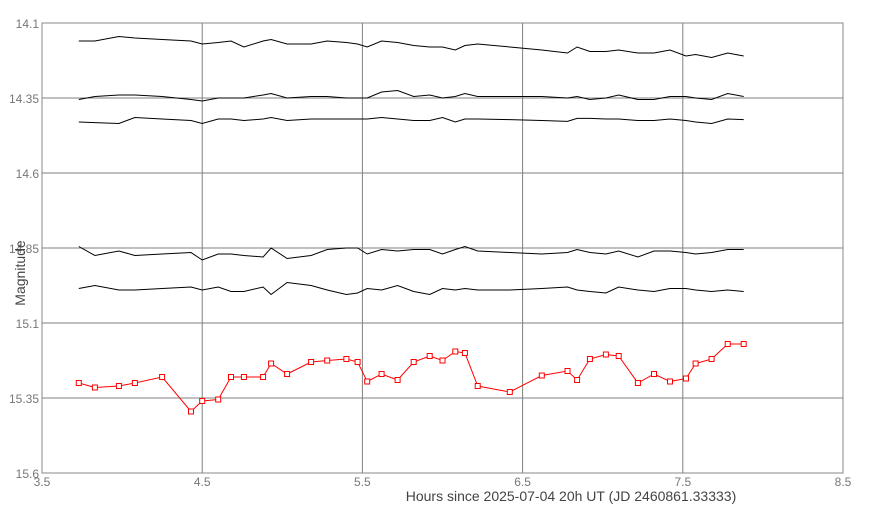 The image size is (875, 512). Describe the element at coordinates (20, 273) in the screenshot. I see `y-axis-label: Magnitude` at that location.